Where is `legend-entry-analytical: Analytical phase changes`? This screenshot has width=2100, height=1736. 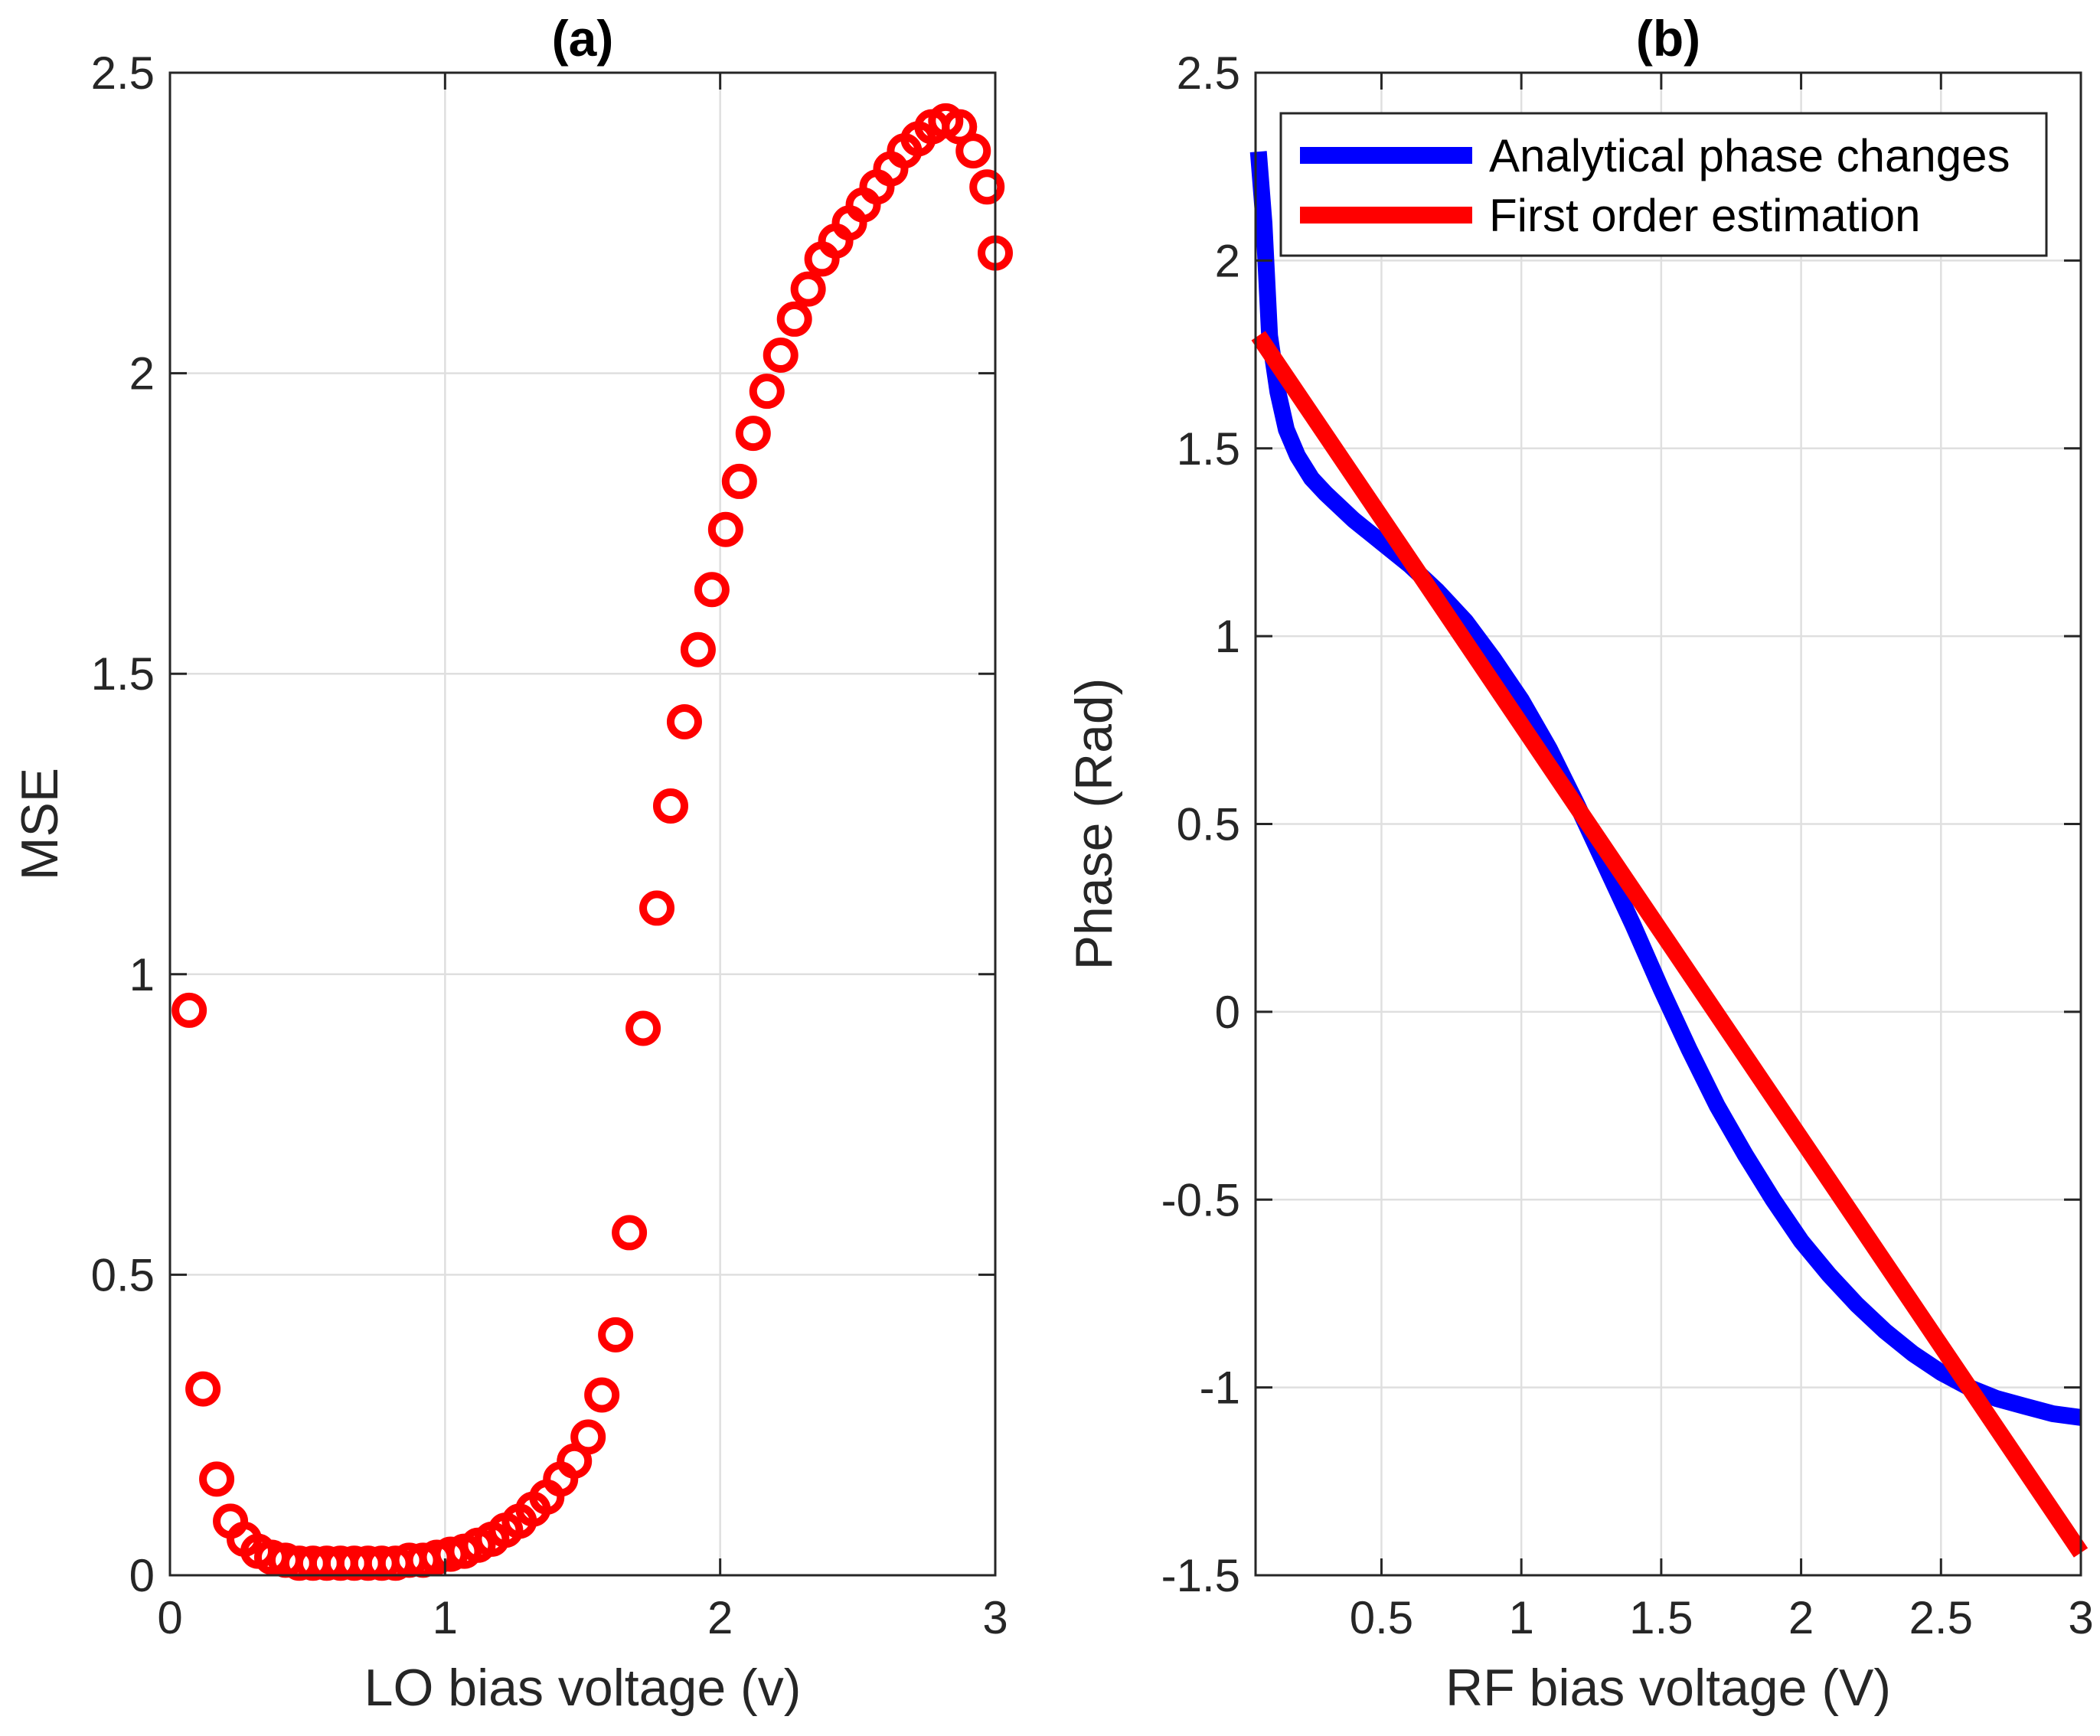 legend-entry-analytical: Analytical phase changes is located at coordinates (1750, 155).